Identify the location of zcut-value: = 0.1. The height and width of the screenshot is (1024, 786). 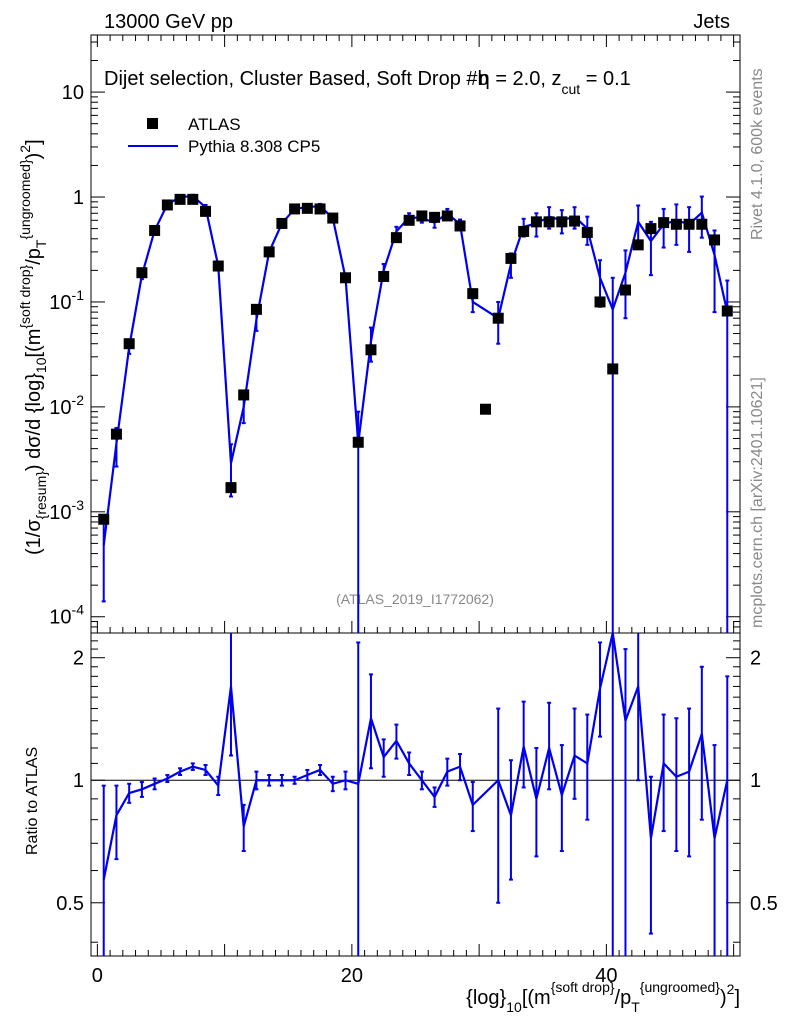
(605, 79).